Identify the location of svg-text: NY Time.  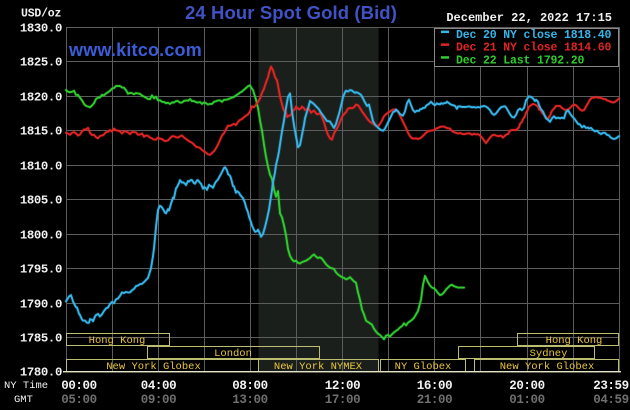
(26, 386).